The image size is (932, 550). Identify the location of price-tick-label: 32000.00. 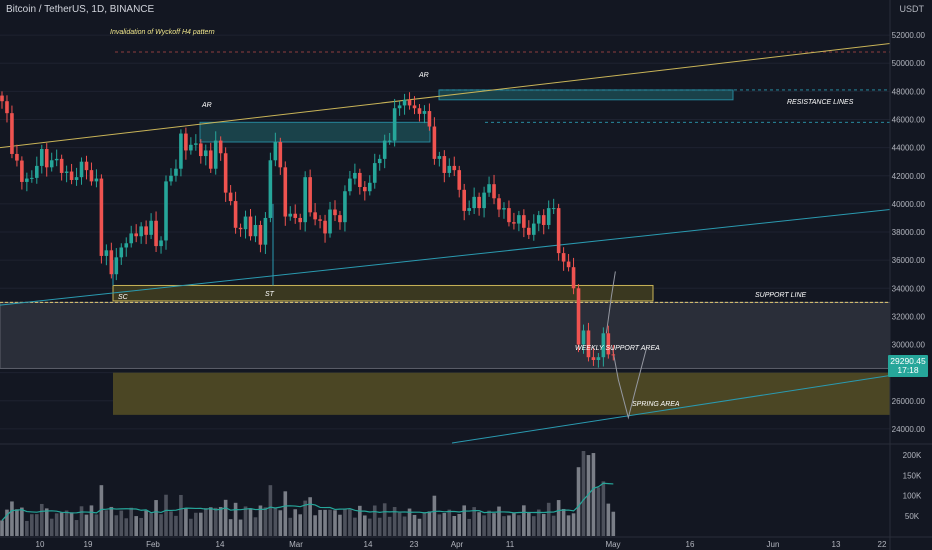
(909, 316).